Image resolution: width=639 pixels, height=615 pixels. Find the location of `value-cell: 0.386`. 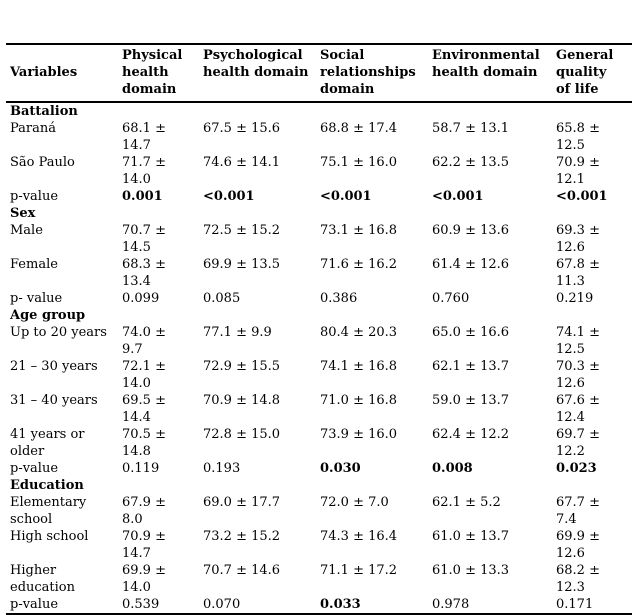

value-cell: 0.386 is located at coordinates (339, 298).